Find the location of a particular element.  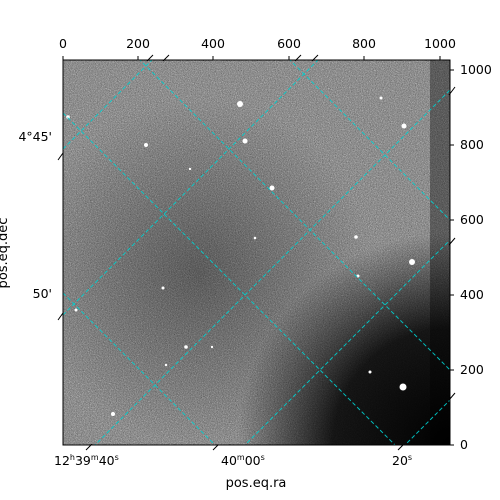

pixel-y-tick-label: 400 is located at coordinates (472, 294).